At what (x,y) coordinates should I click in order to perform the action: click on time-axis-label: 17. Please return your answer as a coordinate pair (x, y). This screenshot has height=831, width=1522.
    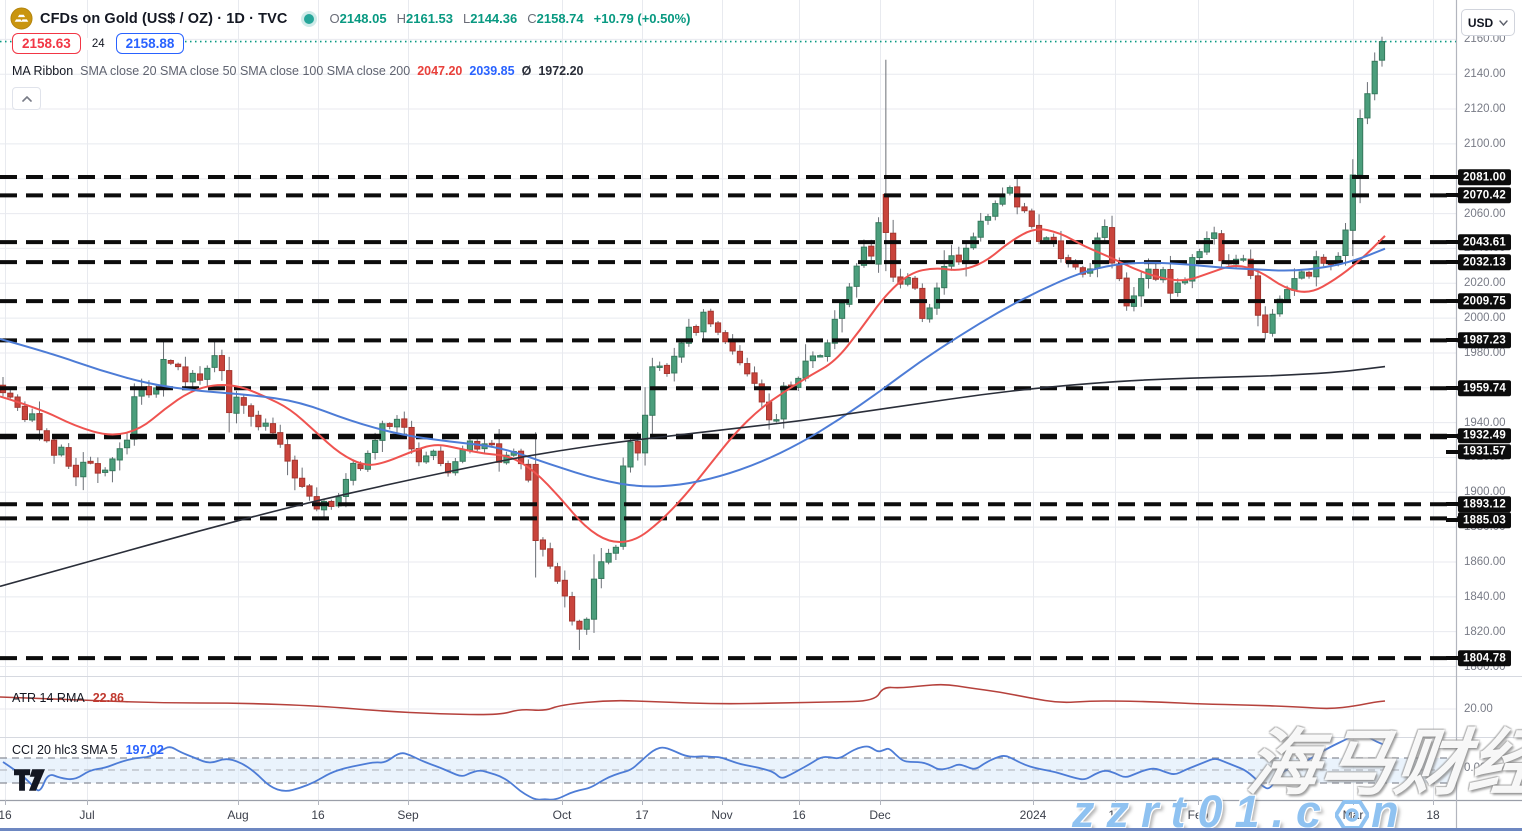
    Looking at the image, I should click on (642, 815).